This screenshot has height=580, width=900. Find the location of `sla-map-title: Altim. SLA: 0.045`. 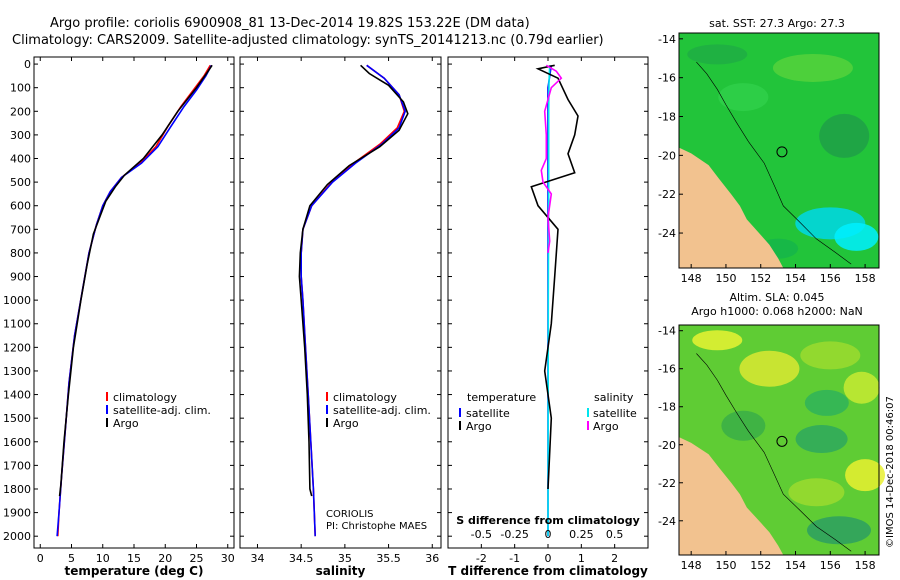

sla-map-title: Altim. SLA: 0.045 is located at coordinates (776, 297).